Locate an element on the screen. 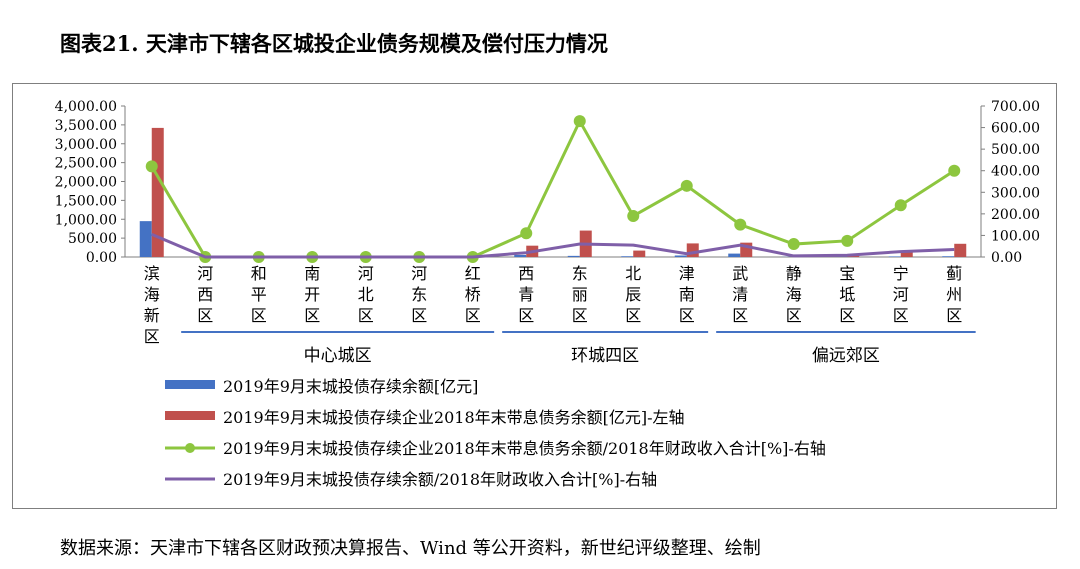  right-axis-tick-label: 100.00 is located at coordinates (1015, 236).